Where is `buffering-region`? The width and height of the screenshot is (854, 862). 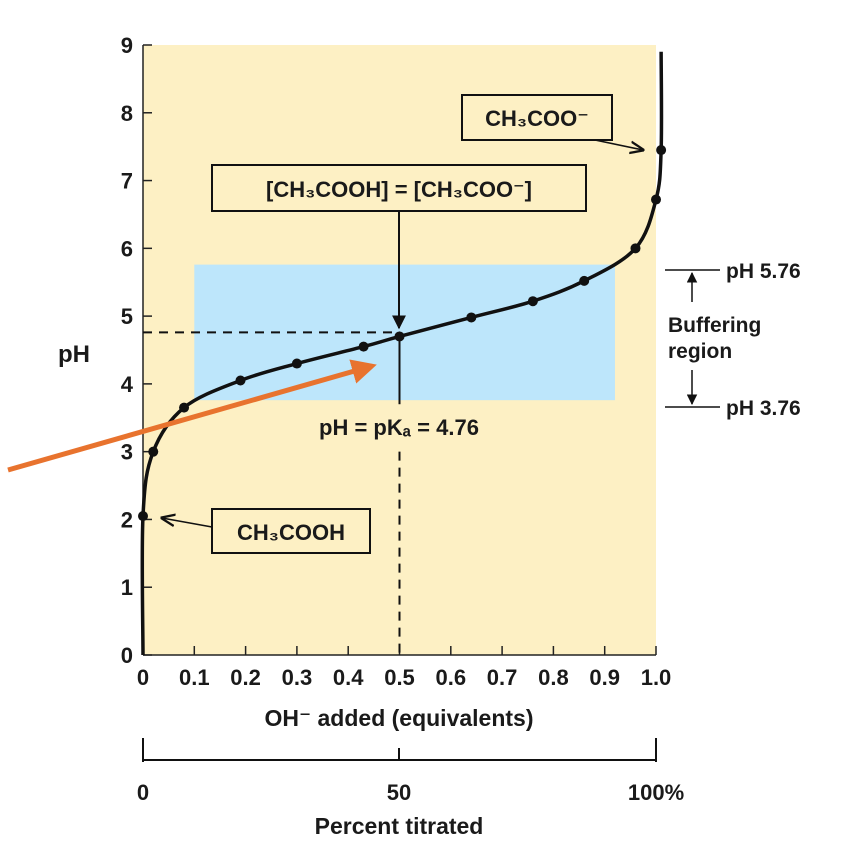 buffering-region is located at coordinates (404, 332).